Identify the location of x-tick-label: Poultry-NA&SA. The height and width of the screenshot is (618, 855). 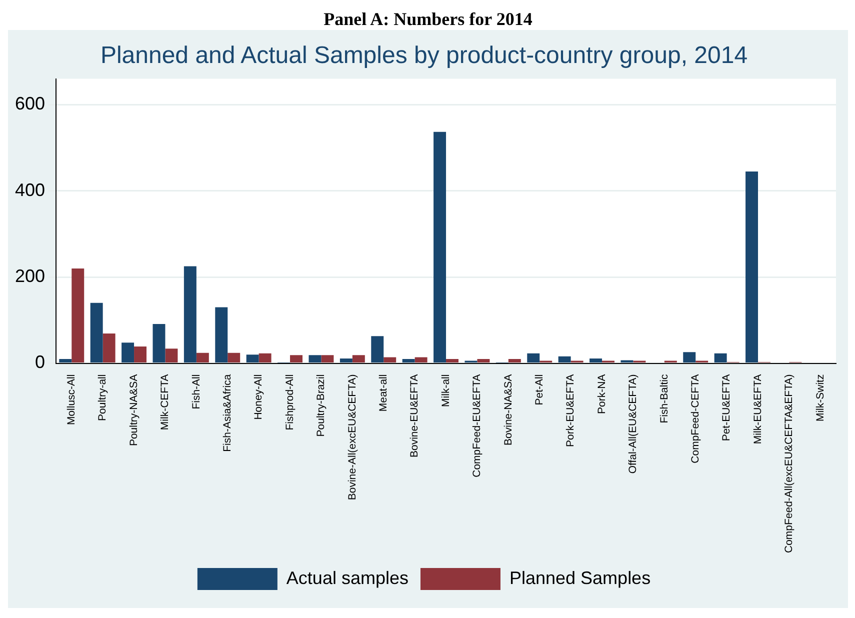
(134, 410).